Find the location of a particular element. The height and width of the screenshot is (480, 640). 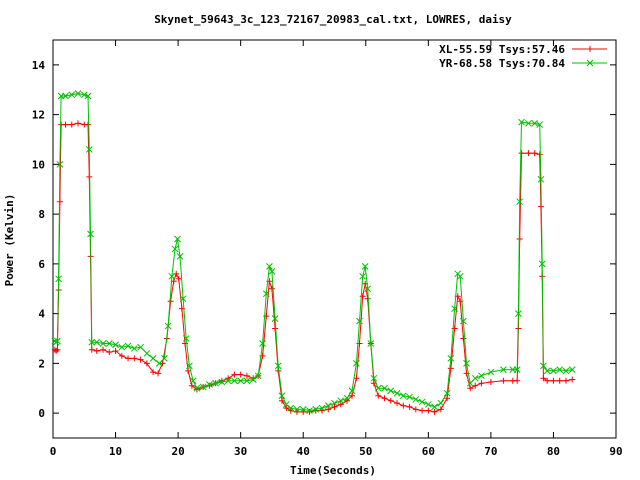

x-tick-label: 20 is located at coordinates (177, 451).